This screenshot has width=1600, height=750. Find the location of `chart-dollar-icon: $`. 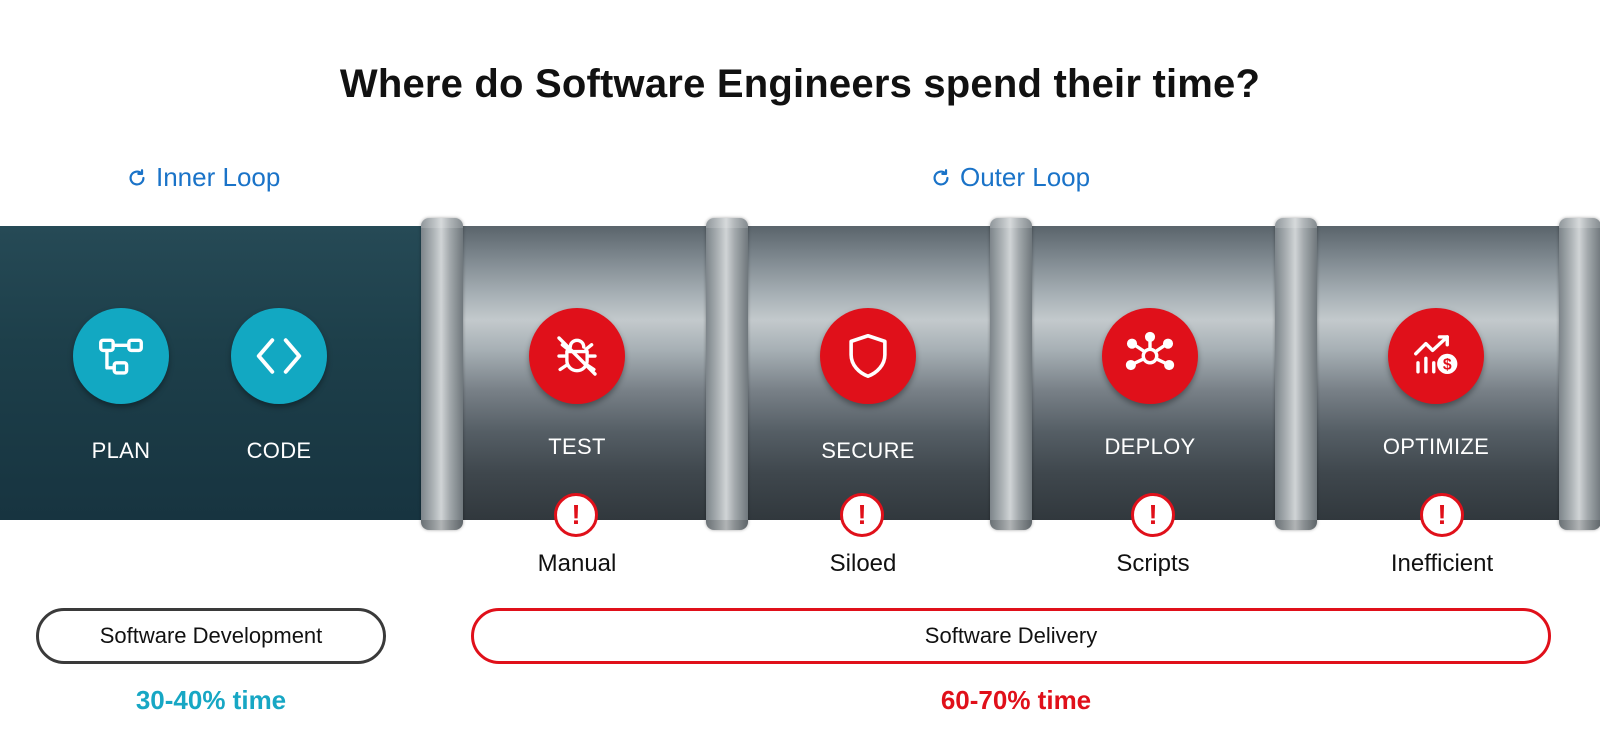

chart-dollar-icon: $ is located at coordinates (1436, 354).